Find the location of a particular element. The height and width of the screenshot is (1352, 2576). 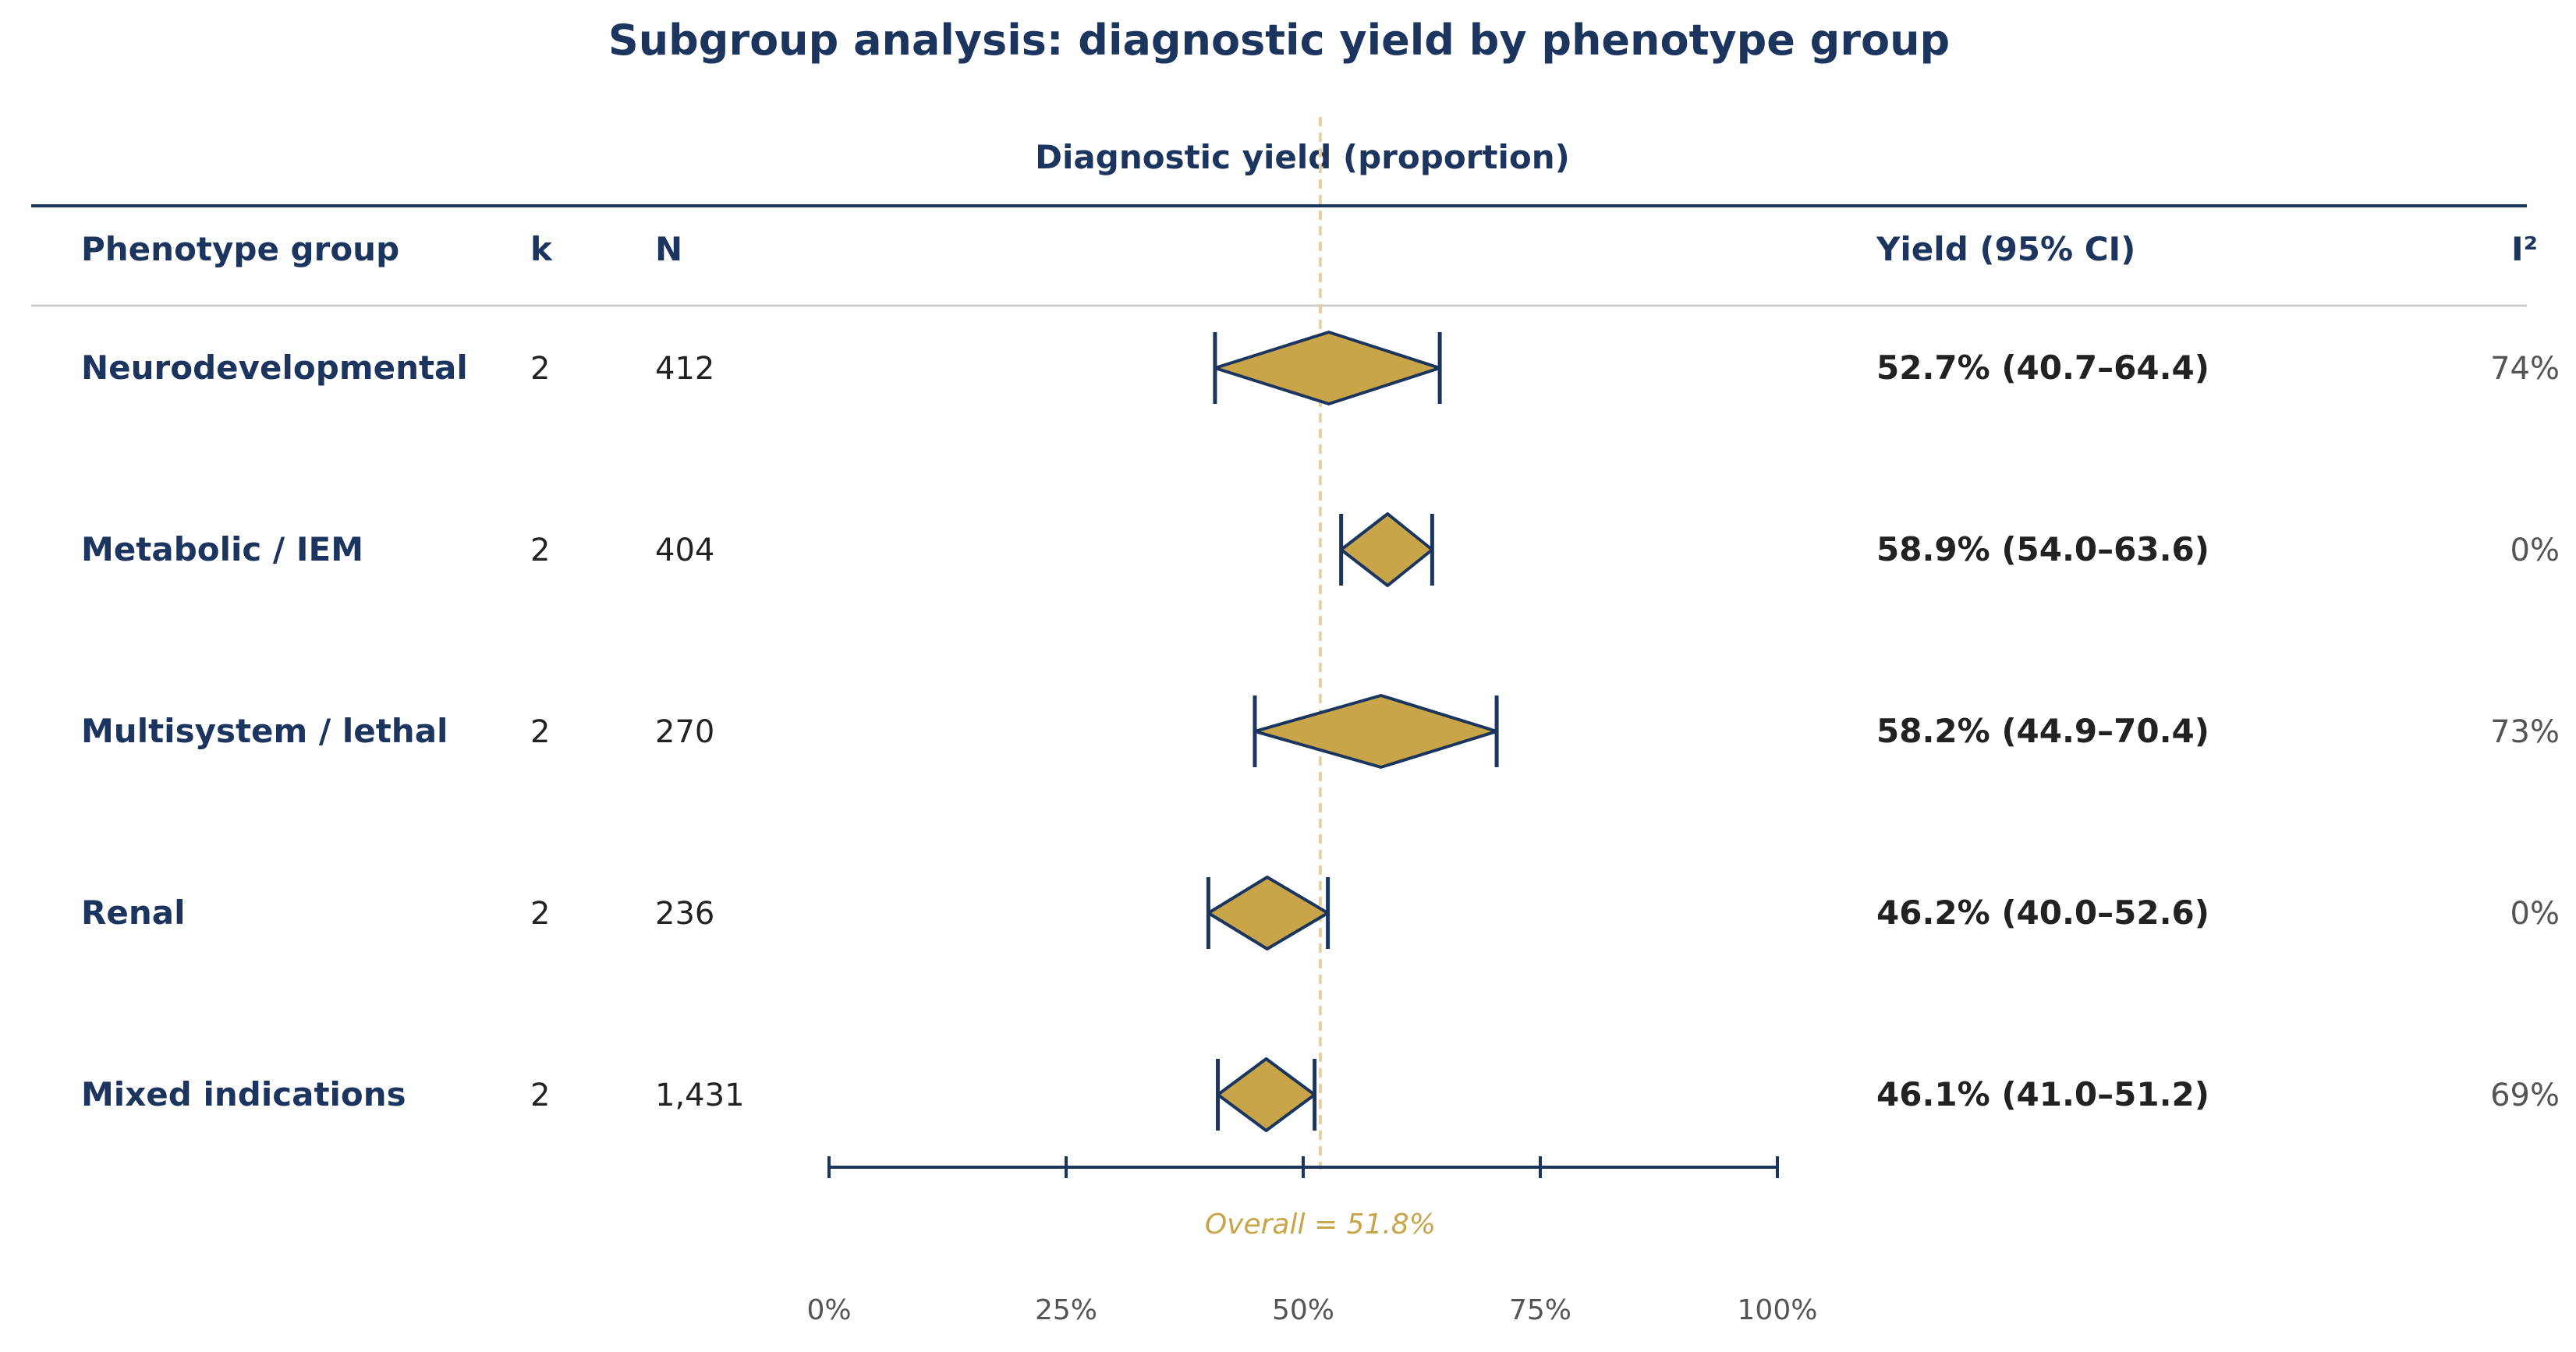

row-i2-value: 69% is located at coordinates (2525, 1095).